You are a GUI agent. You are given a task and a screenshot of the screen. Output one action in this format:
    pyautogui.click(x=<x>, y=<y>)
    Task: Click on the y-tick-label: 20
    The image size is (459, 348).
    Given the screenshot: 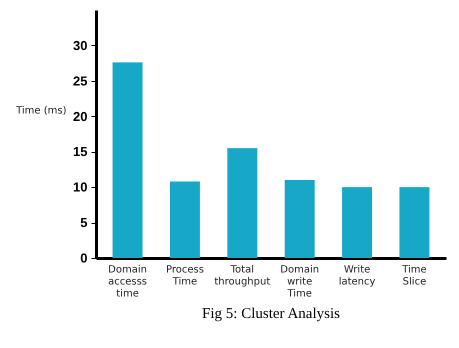 What is the action you would take?
    pyautogui.click(x=80, y=116)
    